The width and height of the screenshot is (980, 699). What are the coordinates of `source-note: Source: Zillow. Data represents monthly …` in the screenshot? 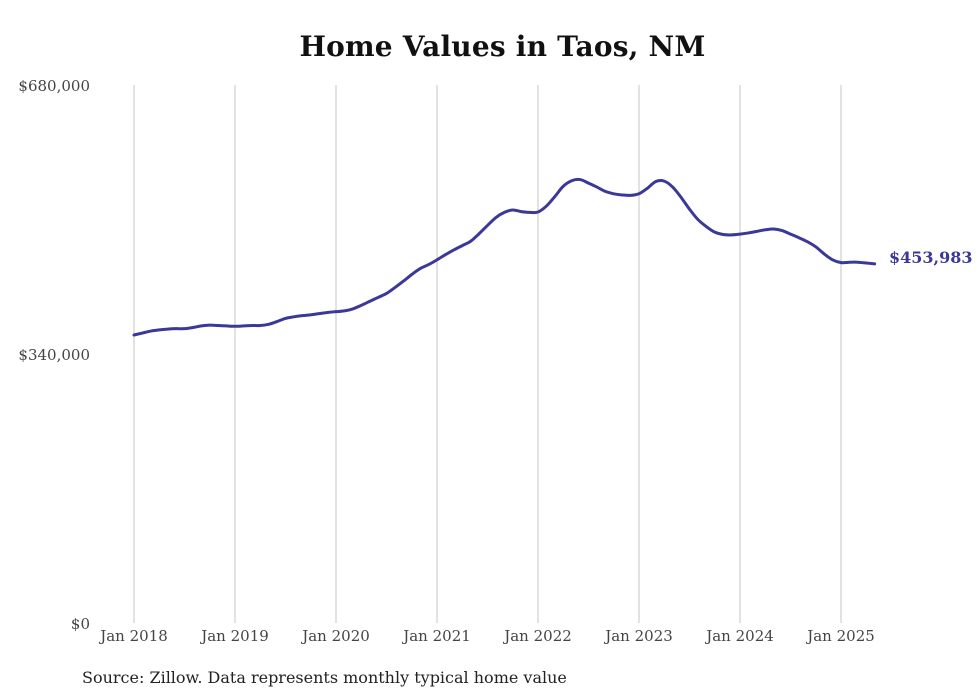 It's located at (324, 677).